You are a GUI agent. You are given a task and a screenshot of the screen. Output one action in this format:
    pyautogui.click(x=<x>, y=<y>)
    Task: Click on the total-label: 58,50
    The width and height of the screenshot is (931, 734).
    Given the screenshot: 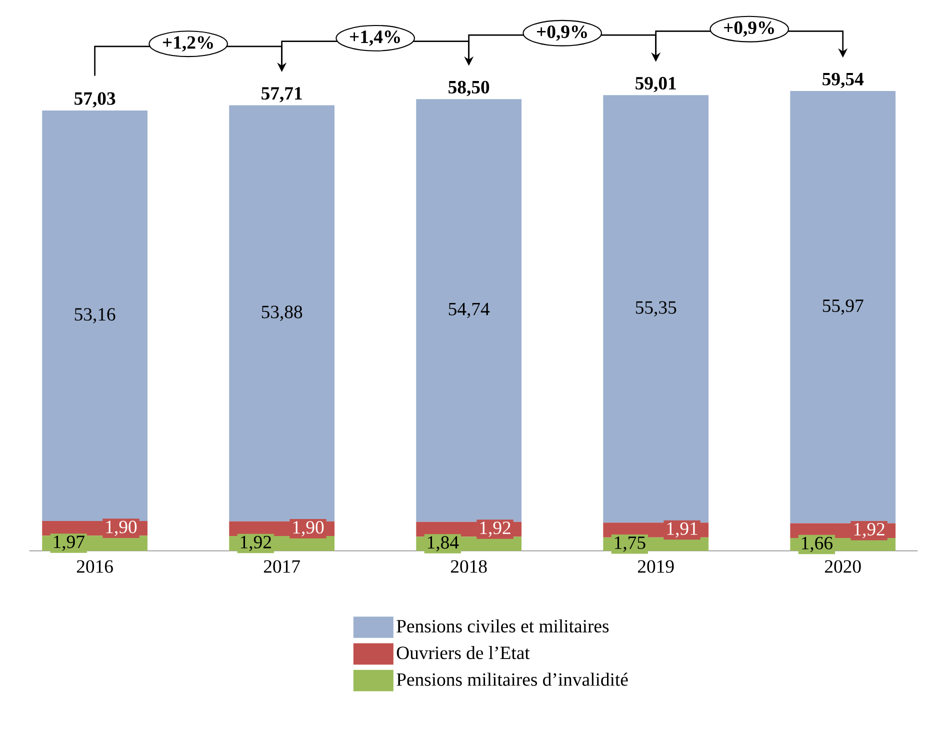 What is the action you would take?
    pyautogui.click(x=469, y=88)
    